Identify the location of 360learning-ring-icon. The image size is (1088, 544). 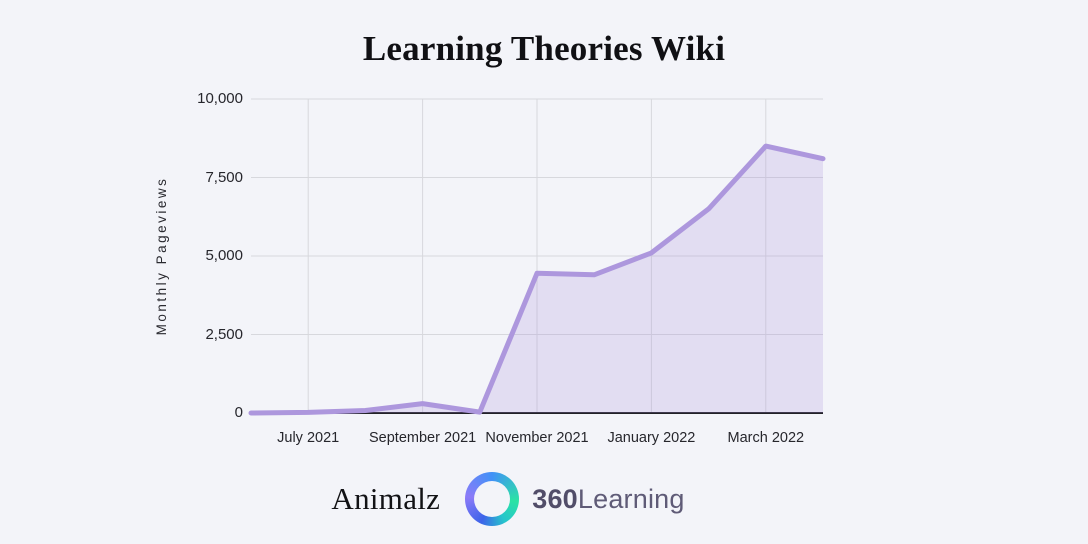
(492, 499).